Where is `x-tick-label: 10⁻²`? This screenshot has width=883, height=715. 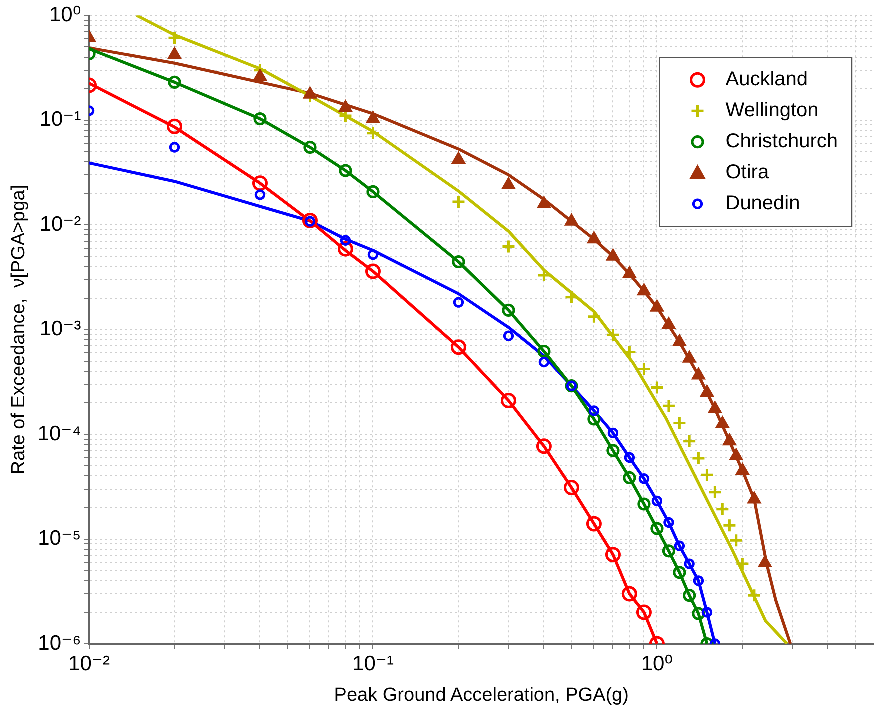
x-tick-label: 10⁻² is located at coordinates (89, 664).